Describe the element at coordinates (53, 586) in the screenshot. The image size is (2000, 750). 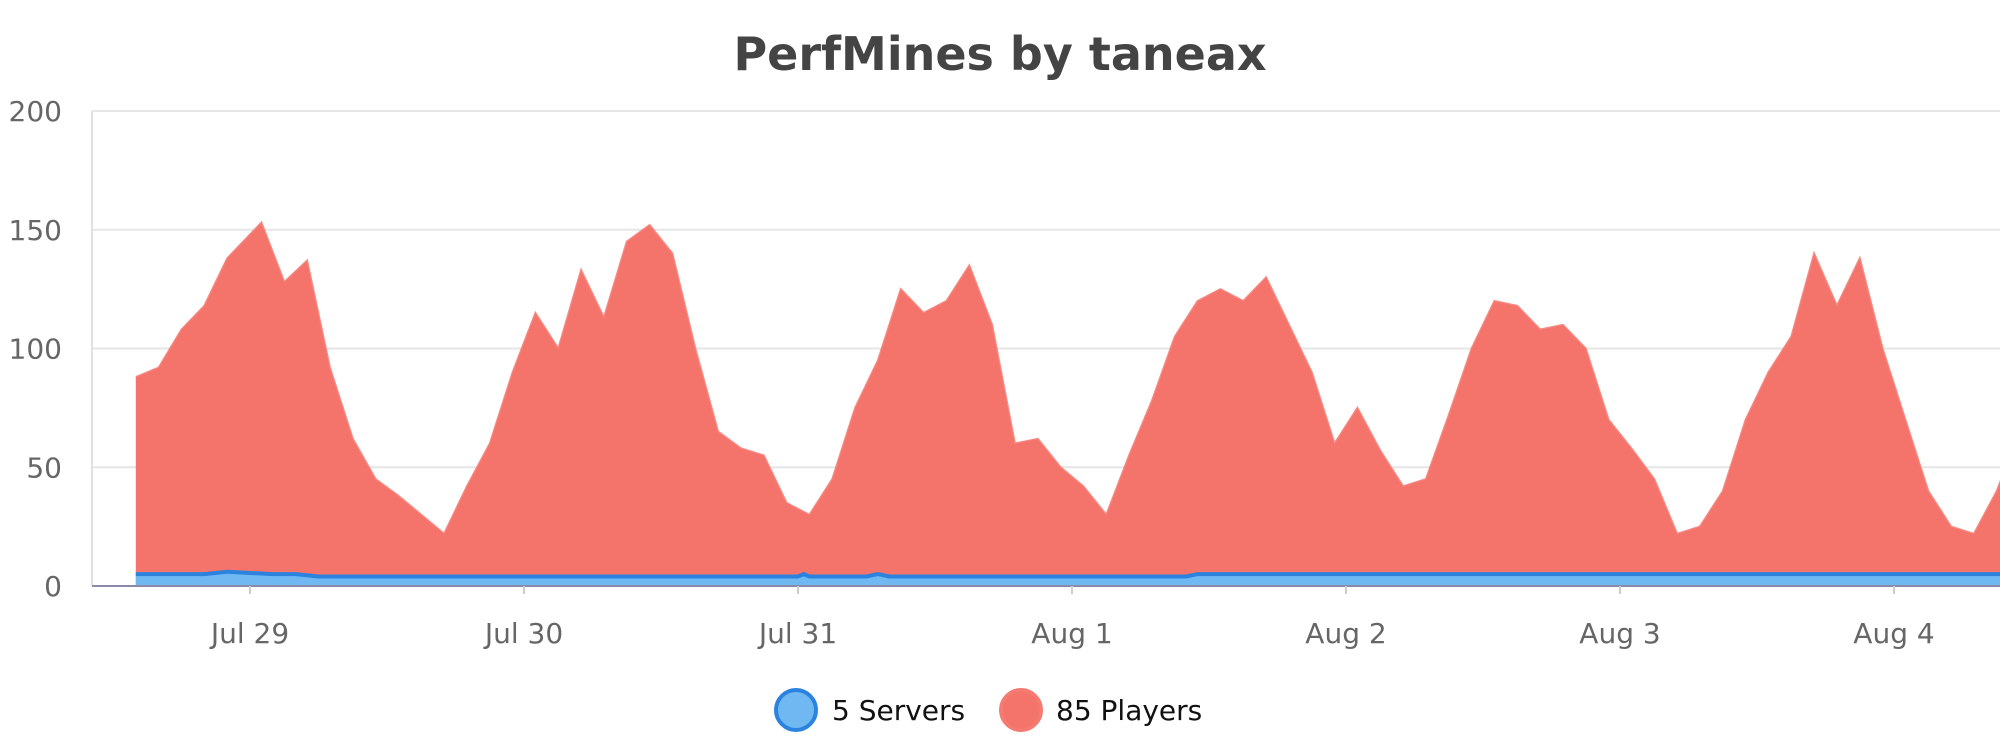
I see `y-tick-label: 0` at that location.